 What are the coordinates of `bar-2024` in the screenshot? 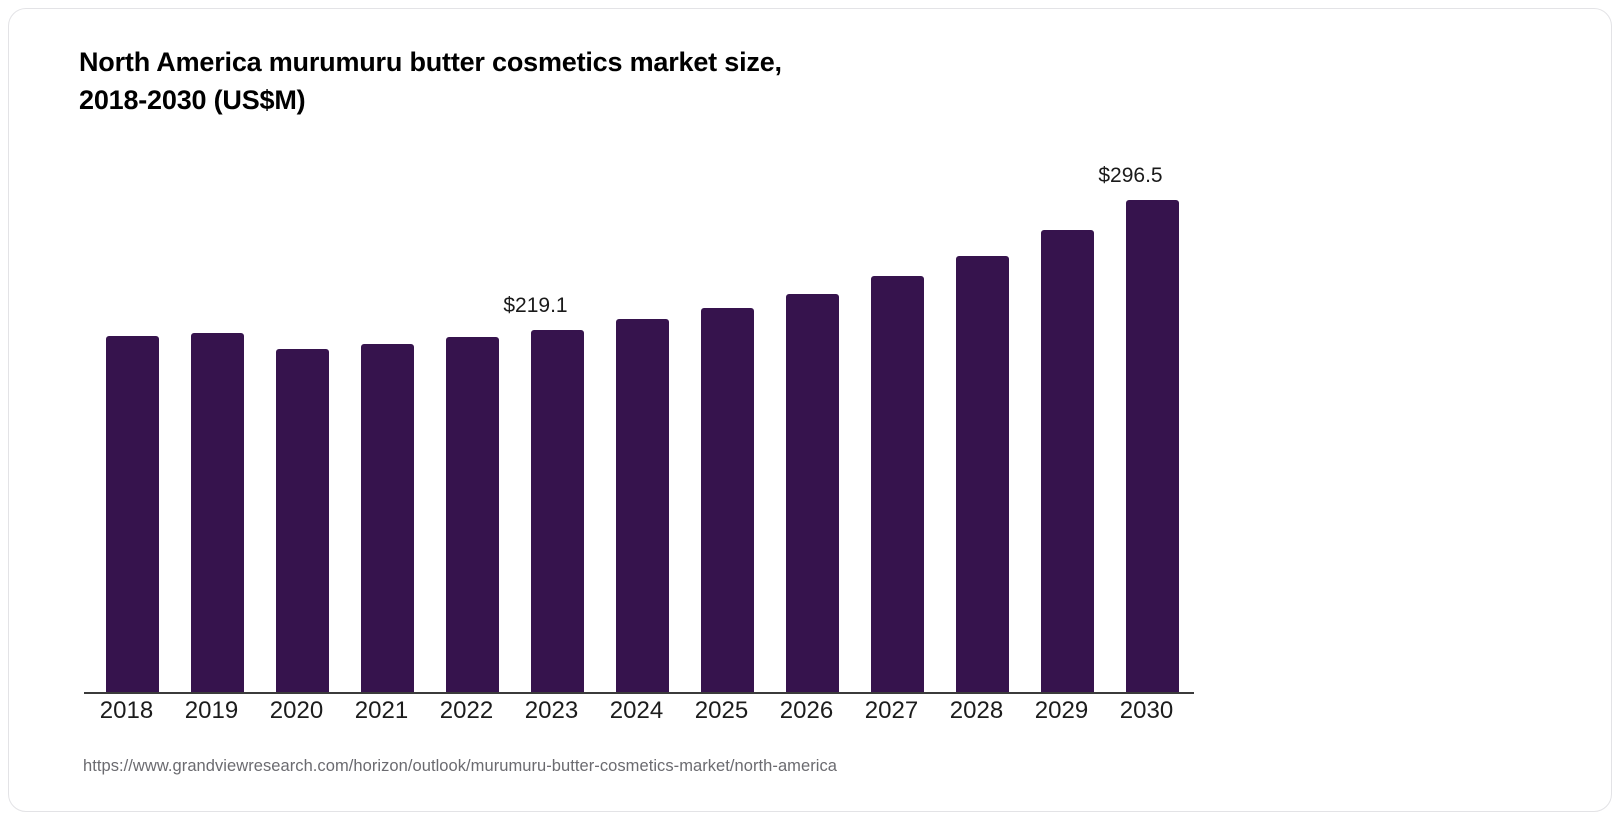 It's located at (642, 505).